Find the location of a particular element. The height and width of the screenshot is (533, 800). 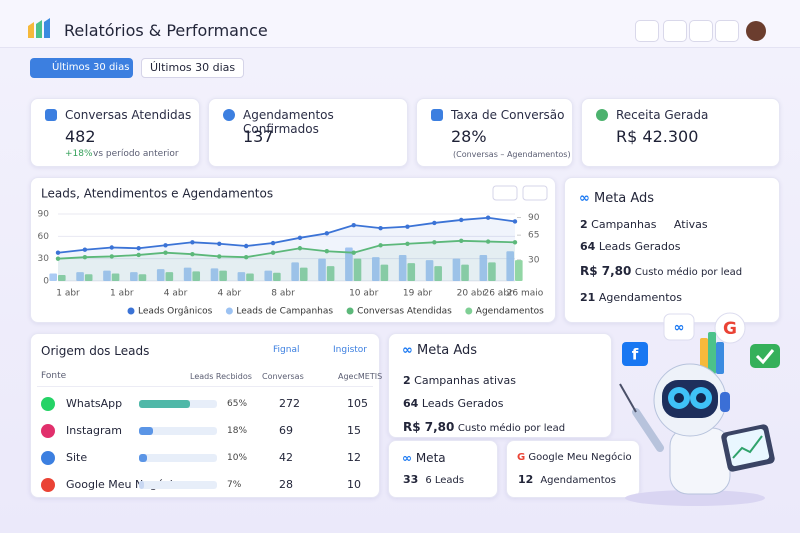

tag: Ingistor is located at coordinates (350, 350).